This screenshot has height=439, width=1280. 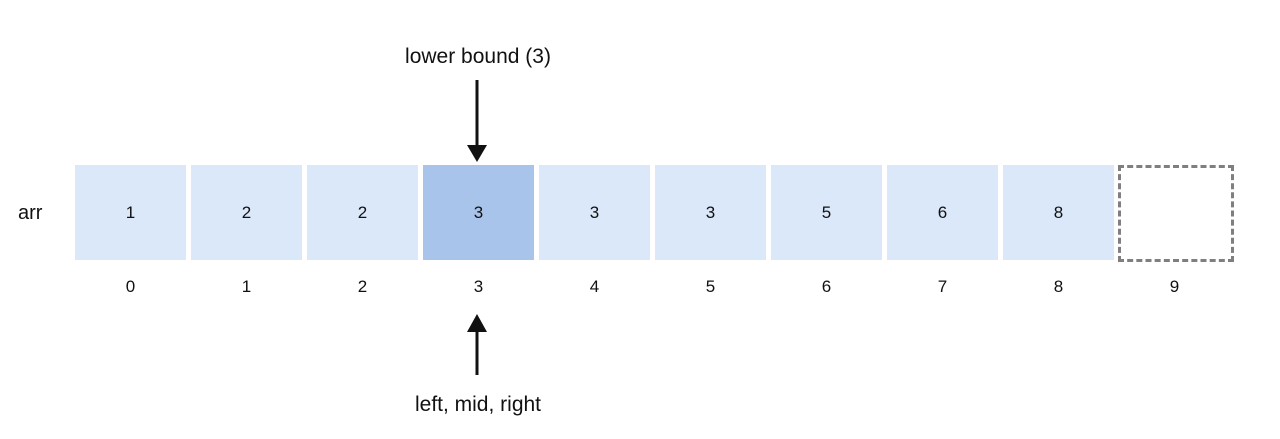 I want to click on lower-bound-label: lower bound (3), so click(x=478, y=56).